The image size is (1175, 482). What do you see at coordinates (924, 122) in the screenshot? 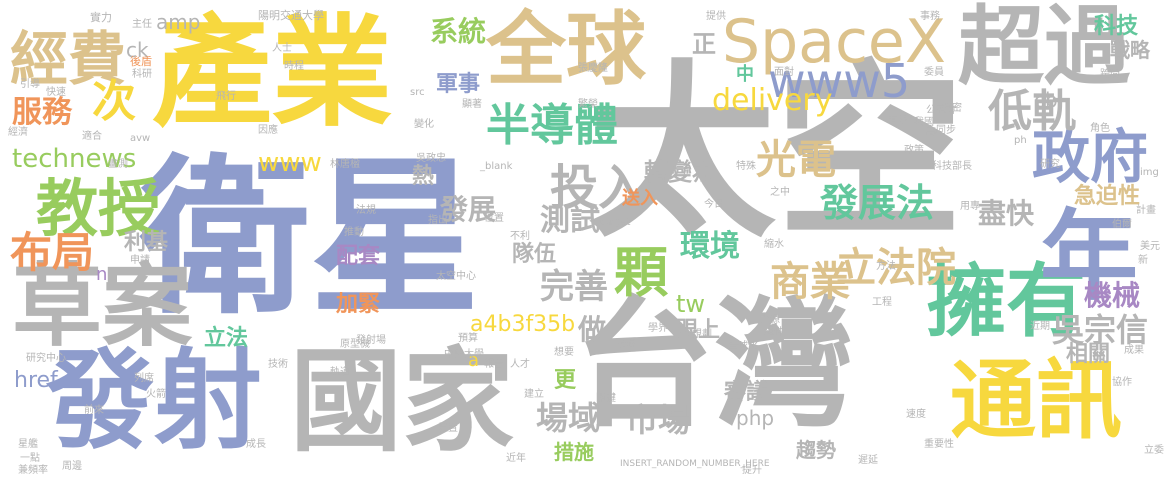
I see `word: 我國` at bounding box center [924, 122].